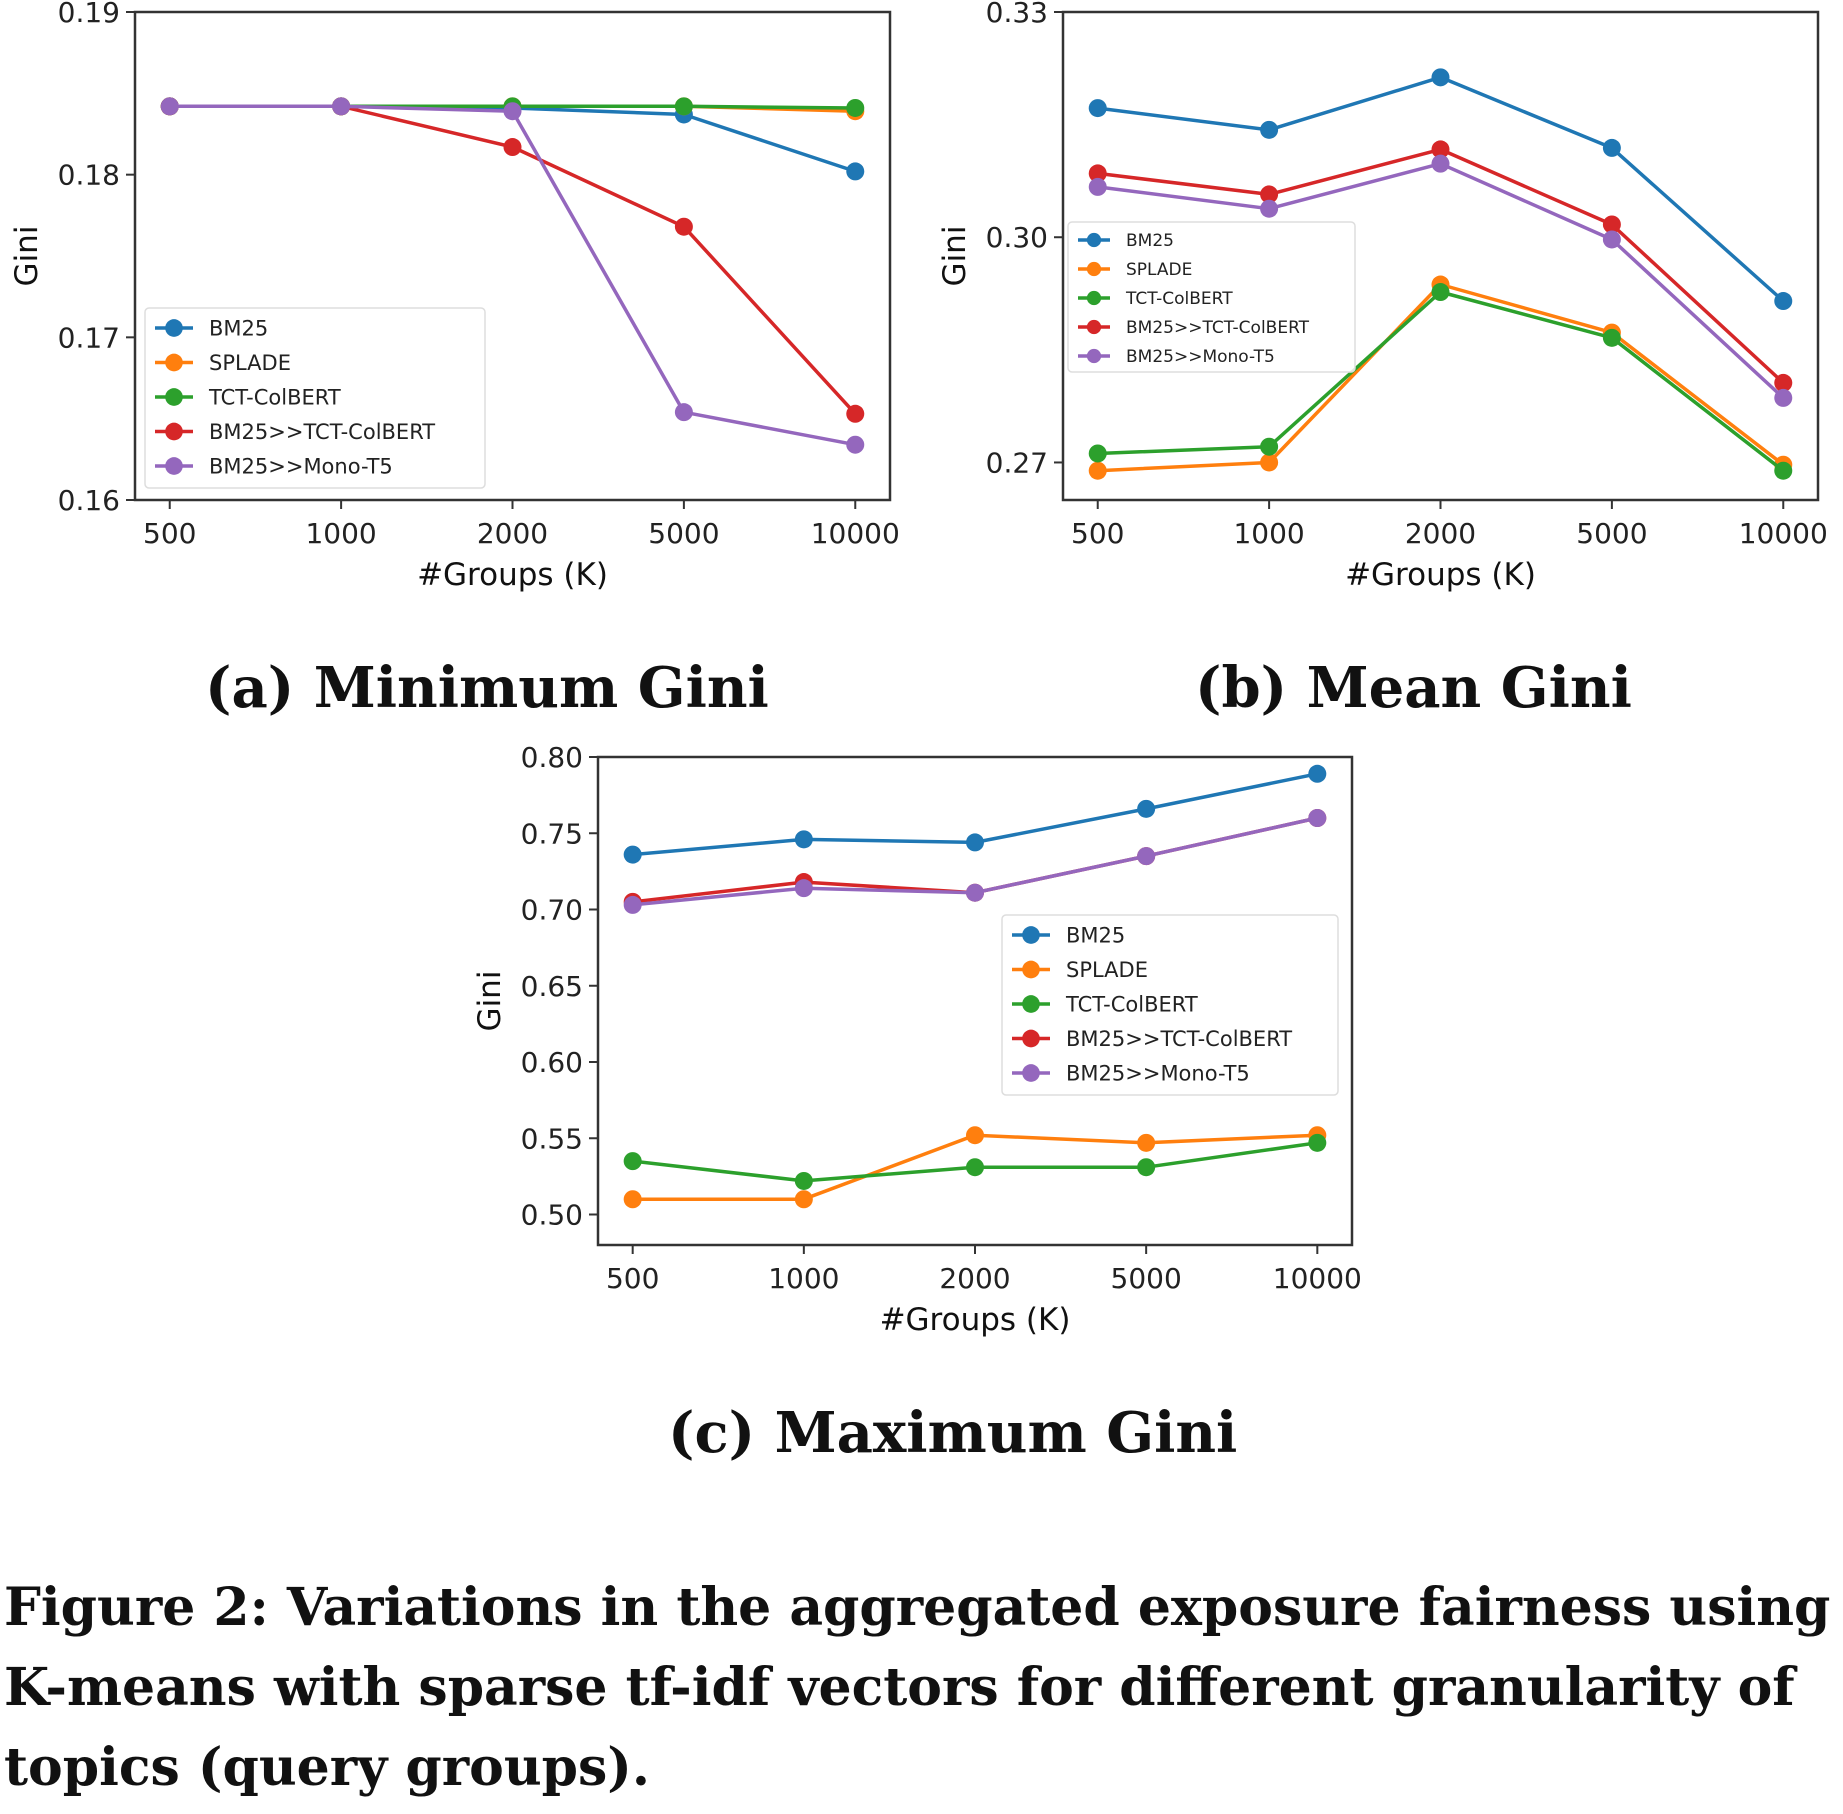 The width and height of the screenshot is (1843, 1814). Describe the element at coordinates (552, 986) in the screenshot. I see `y-tick-label: 0.65` at that location.